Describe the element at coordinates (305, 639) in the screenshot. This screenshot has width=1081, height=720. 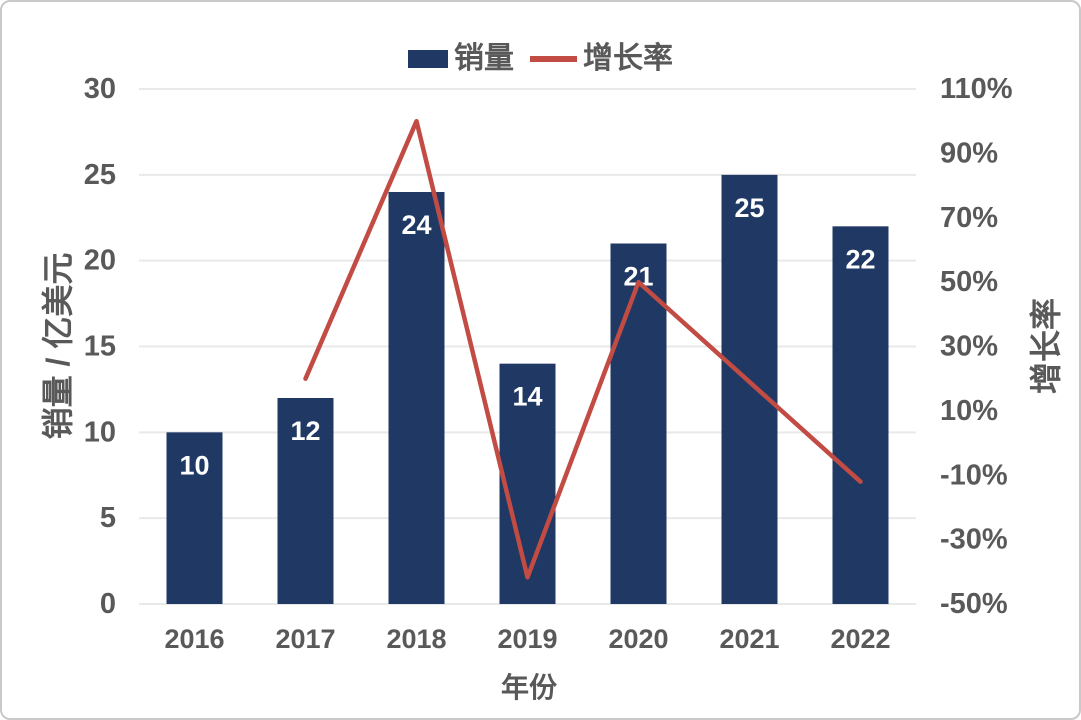
I see `x-axis-tick-label: 2017` at that location.